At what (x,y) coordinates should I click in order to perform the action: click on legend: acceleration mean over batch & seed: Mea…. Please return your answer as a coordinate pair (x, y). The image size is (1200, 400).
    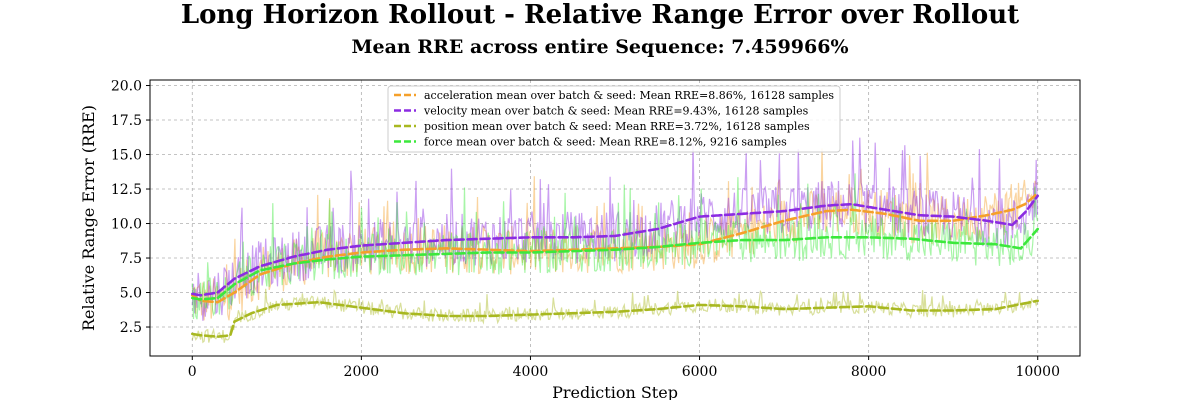
    Looking at the image, I should click on (614, 119).